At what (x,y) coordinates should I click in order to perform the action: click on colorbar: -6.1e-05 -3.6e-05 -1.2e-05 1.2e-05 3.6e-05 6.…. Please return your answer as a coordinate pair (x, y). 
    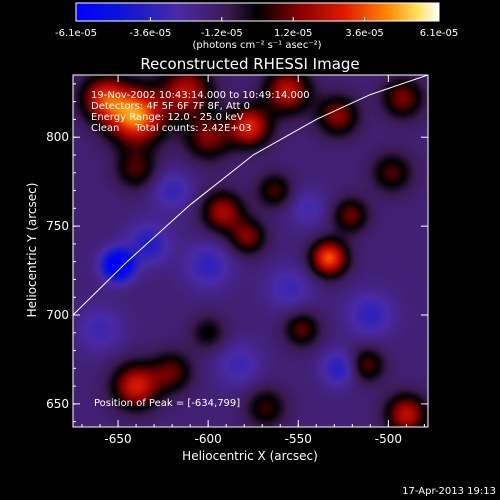
    Looking at the image, I should click on (256, 26).